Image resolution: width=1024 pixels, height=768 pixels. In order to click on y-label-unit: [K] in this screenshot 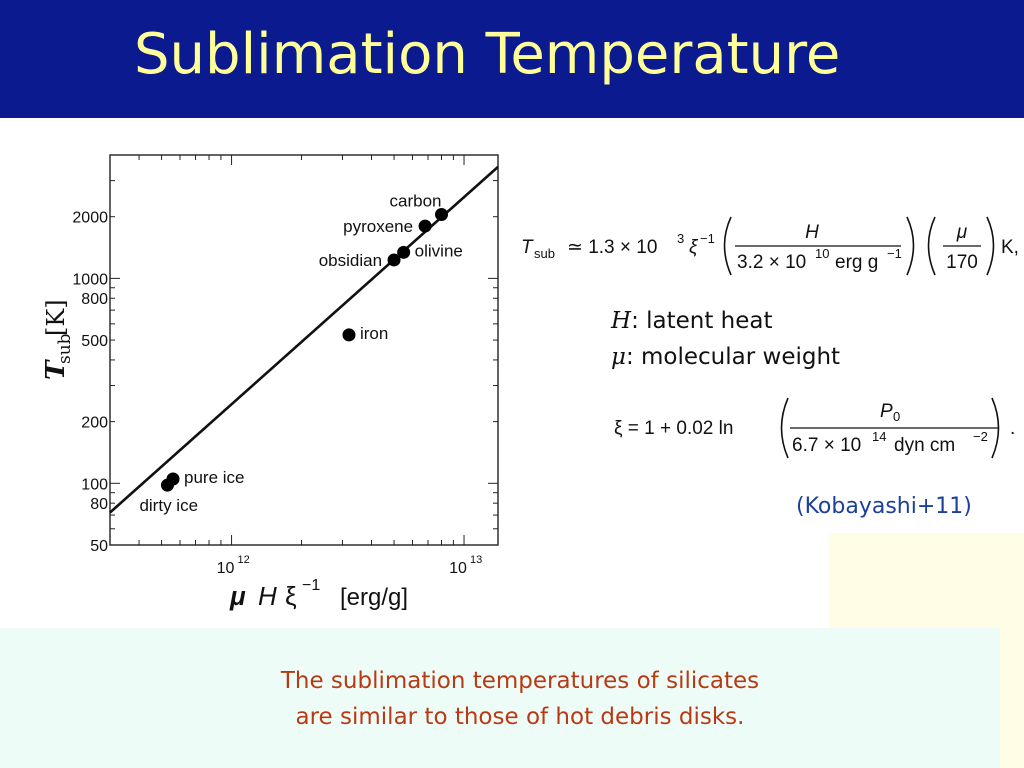, I will do `click(56, 317)`.